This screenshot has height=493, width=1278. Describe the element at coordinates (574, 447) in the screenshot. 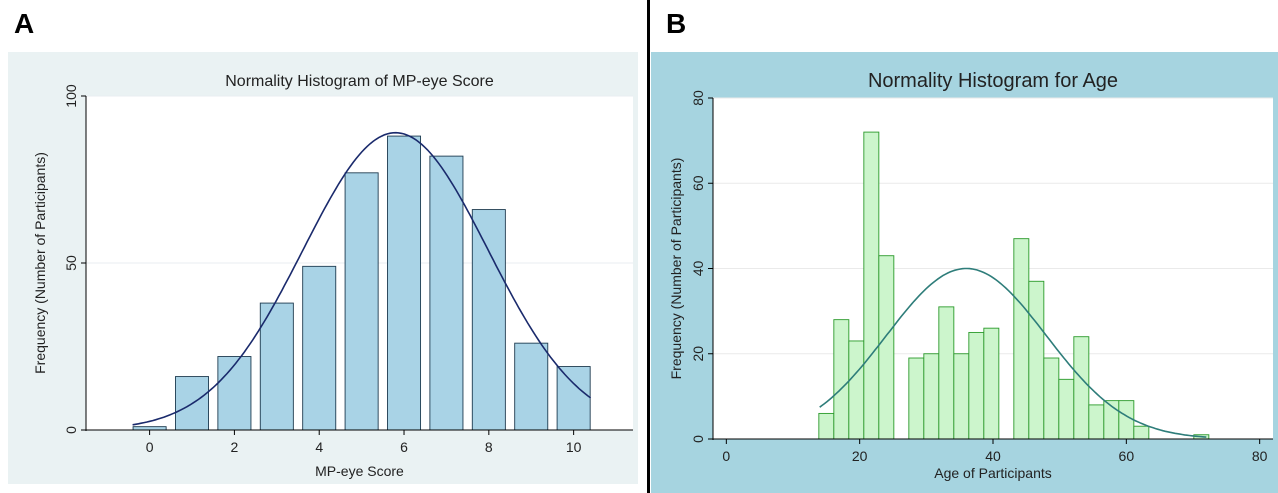

I see `charta-x-tick-label-5: 10` at that location.